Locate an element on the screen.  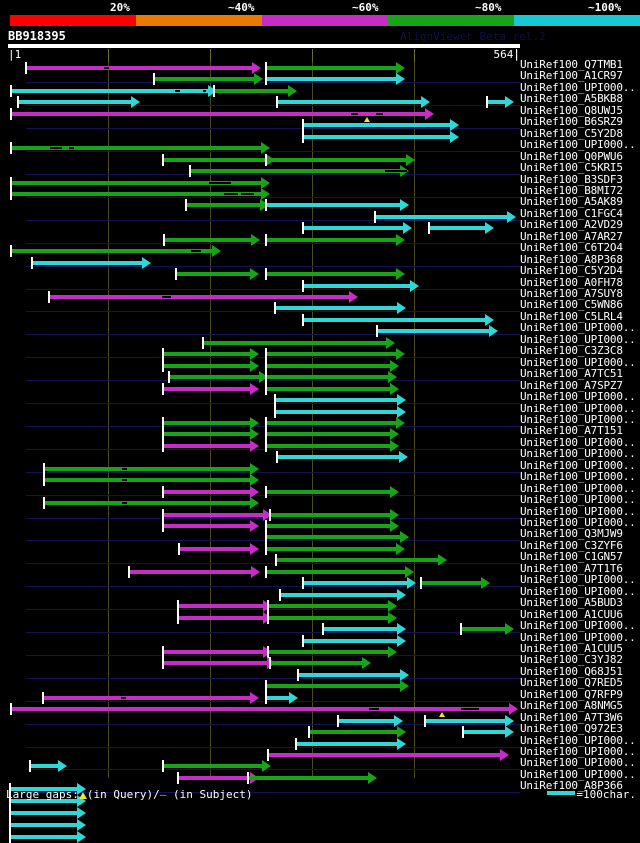
hit-label: UniRef100_A5AK89 is located at coordinates (571, 202).